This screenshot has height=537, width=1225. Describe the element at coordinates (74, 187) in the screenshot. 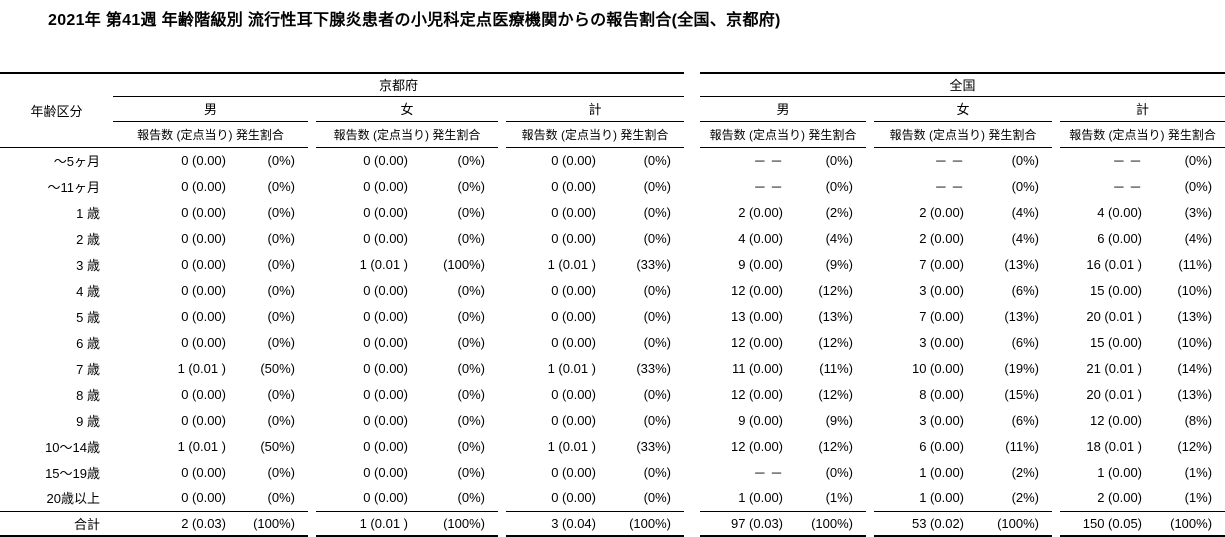

I see `row-label: ～11ヶ月` at that location.